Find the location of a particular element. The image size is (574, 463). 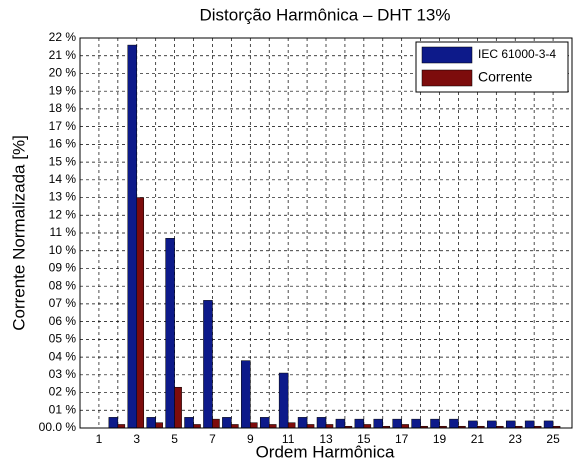

chart-title: Distorção Harmônica – DHT 13% is located at coordinates (325, 14).